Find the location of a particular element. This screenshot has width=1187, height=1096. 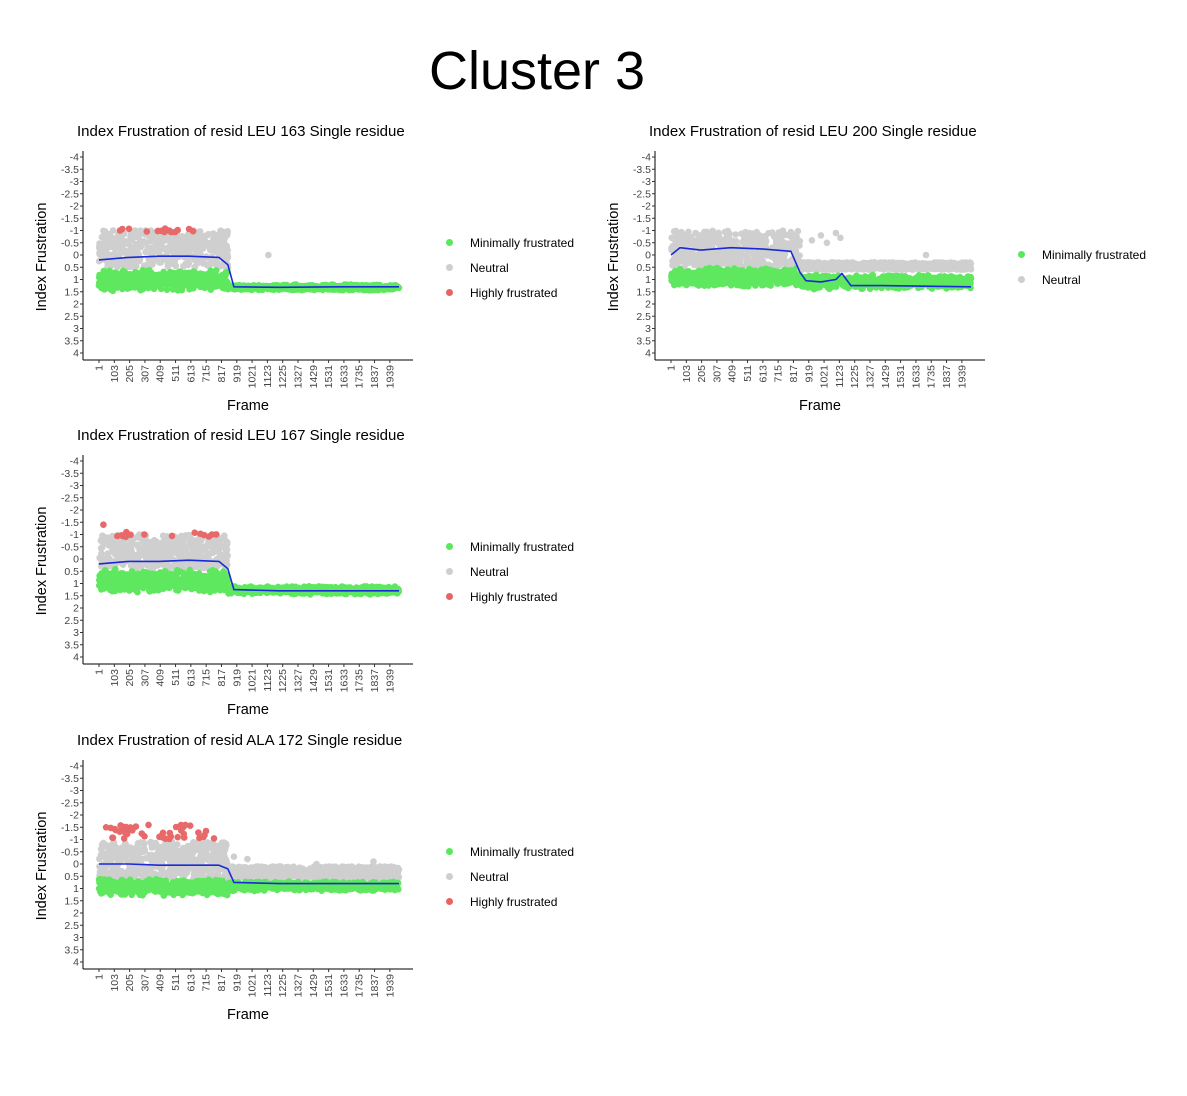

y-tick-label: 1 is located at coordinates (76, 584).